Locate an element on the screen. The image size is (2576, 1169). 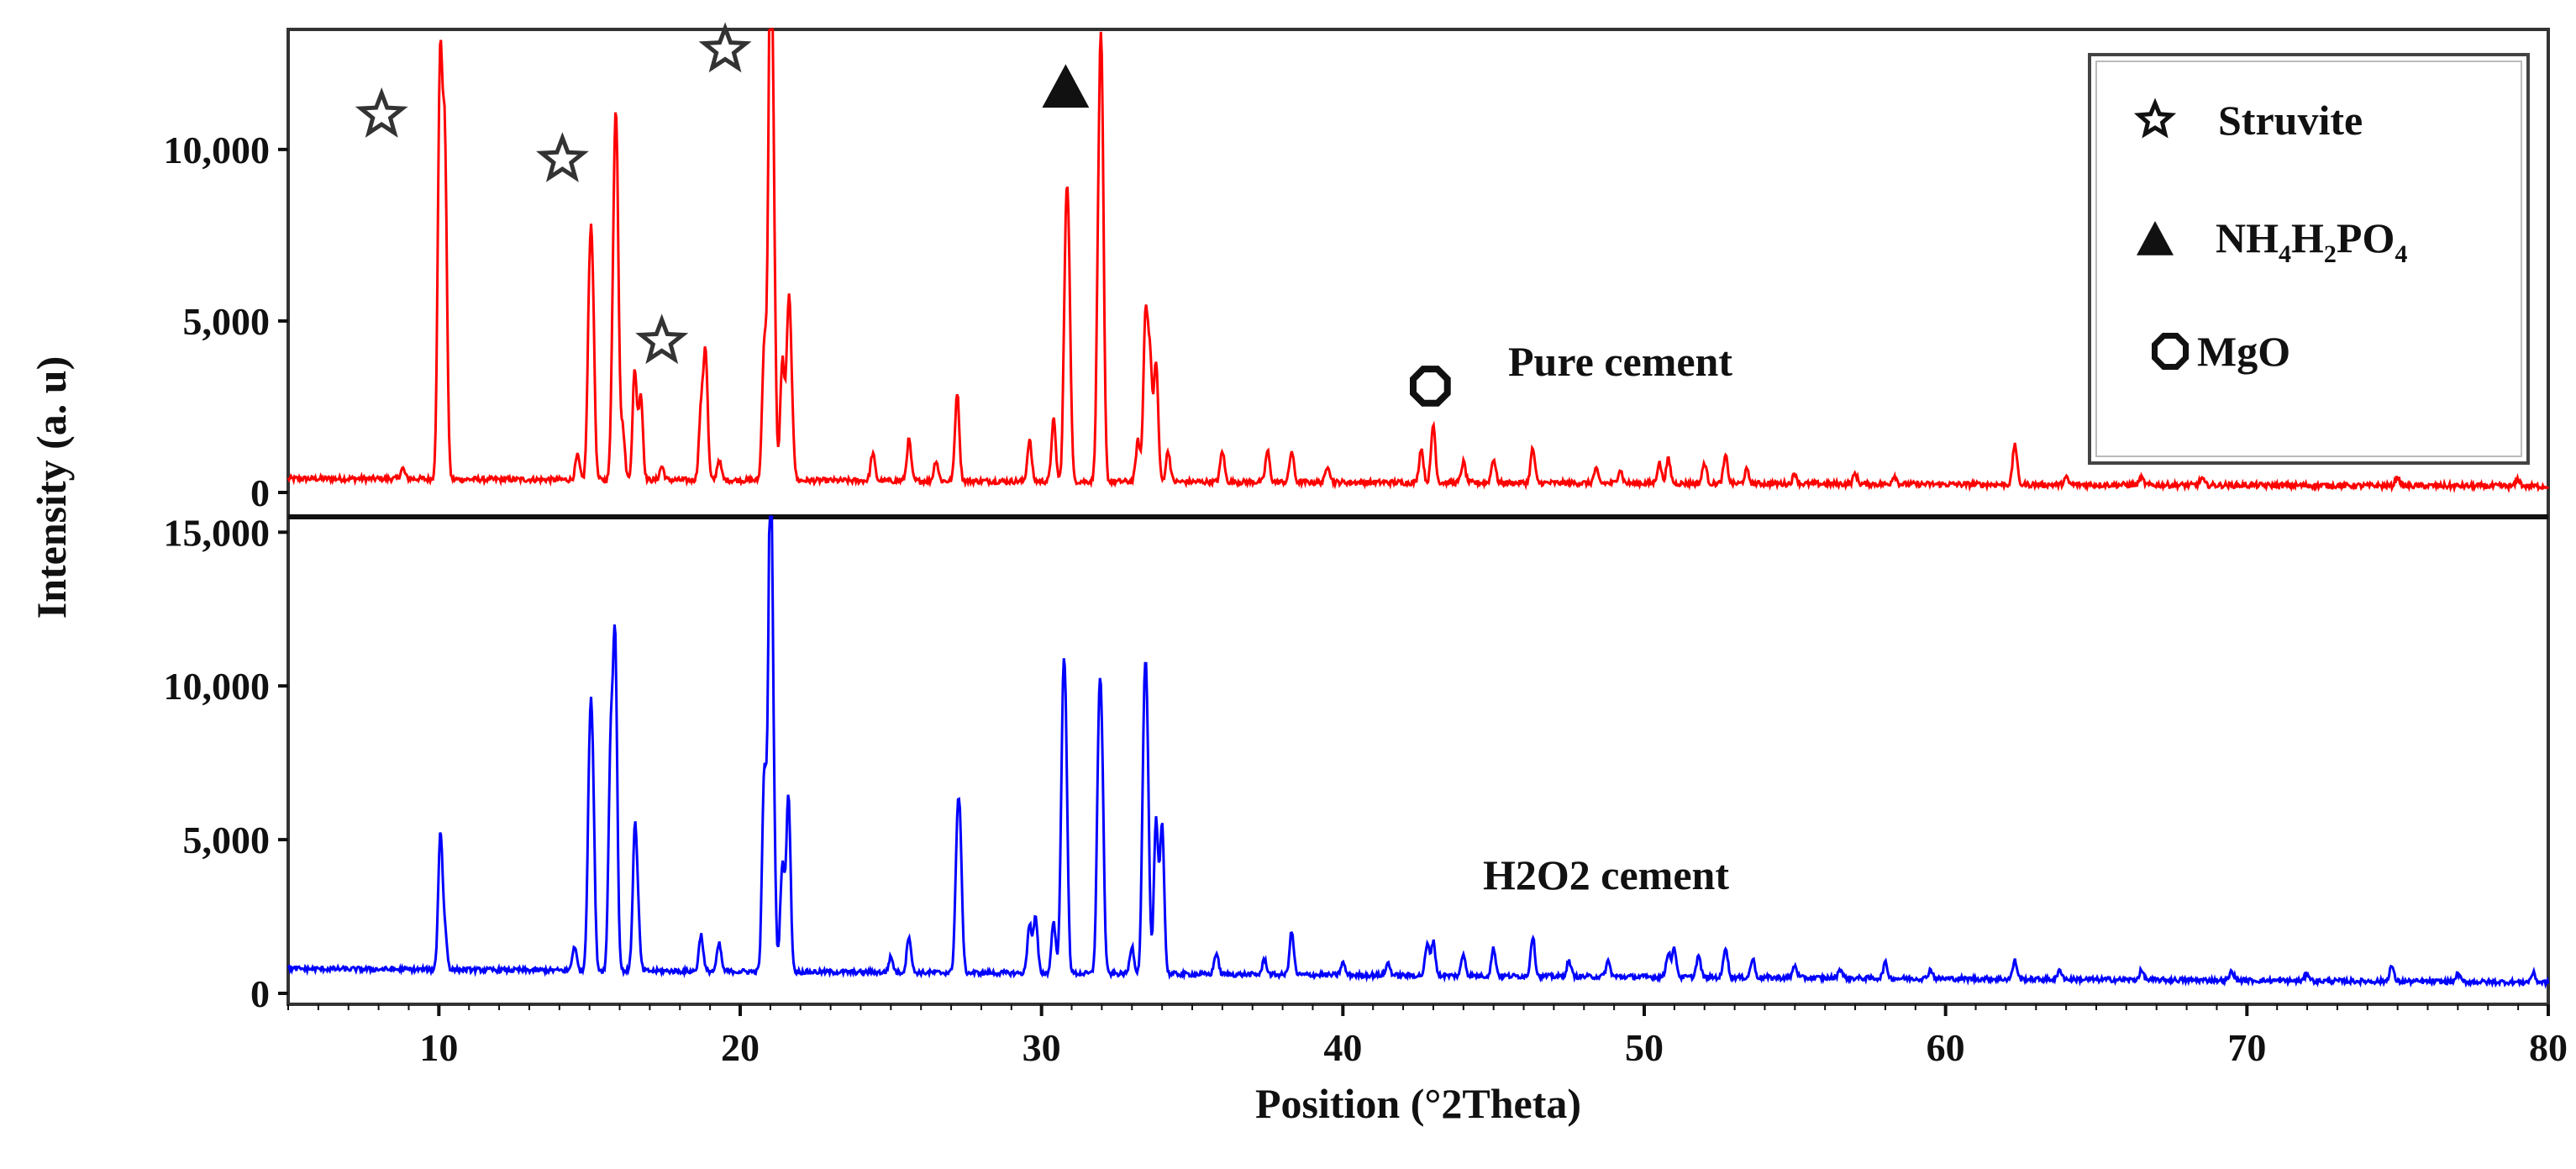
legend-triangle-icon is located at coordinates (2155, 238).